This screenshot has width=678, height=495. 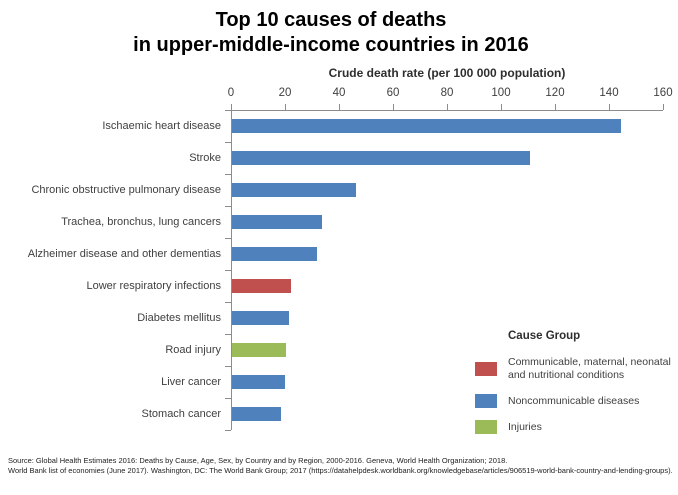 What do you see at coordinates (544, 336) in the screenshot?
I see `legend-title: Cause Group` at bounding box center [544, 336].